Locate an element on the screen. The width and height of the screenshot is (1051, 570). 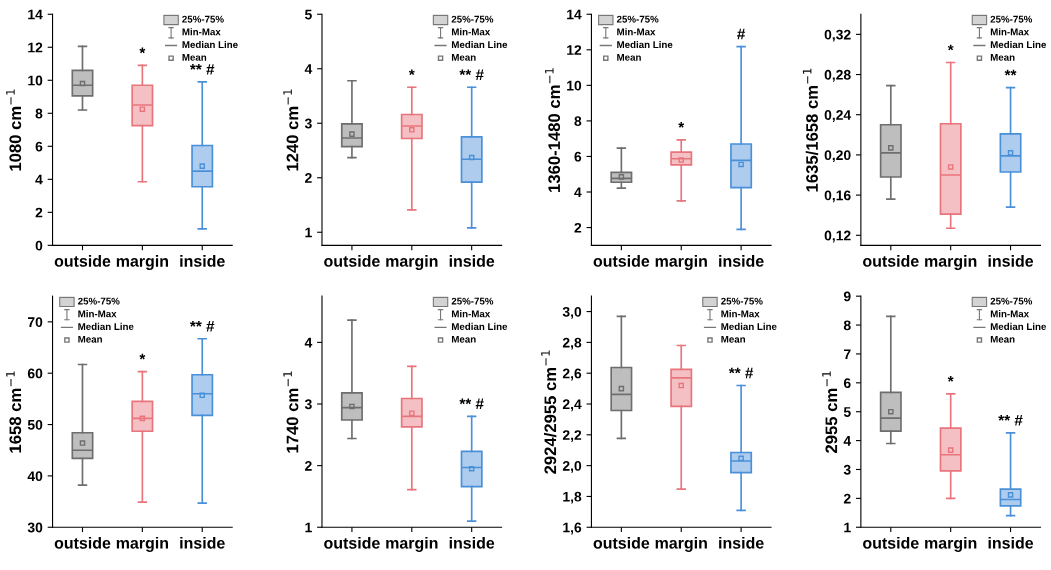
y-tick-label: 1,8 is located at coordinates (572, 497).